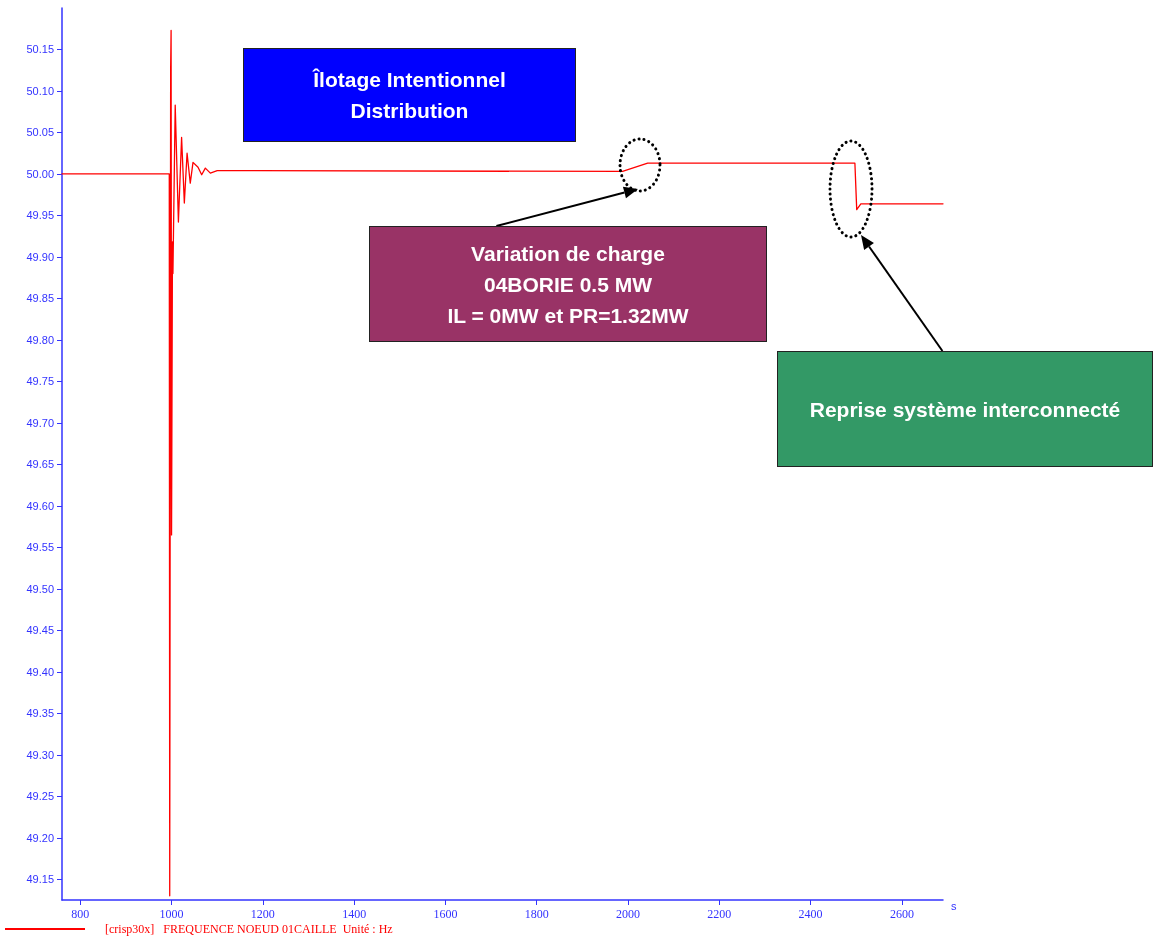  I want to click on x-tick-label: 2400, so click(810, 914).